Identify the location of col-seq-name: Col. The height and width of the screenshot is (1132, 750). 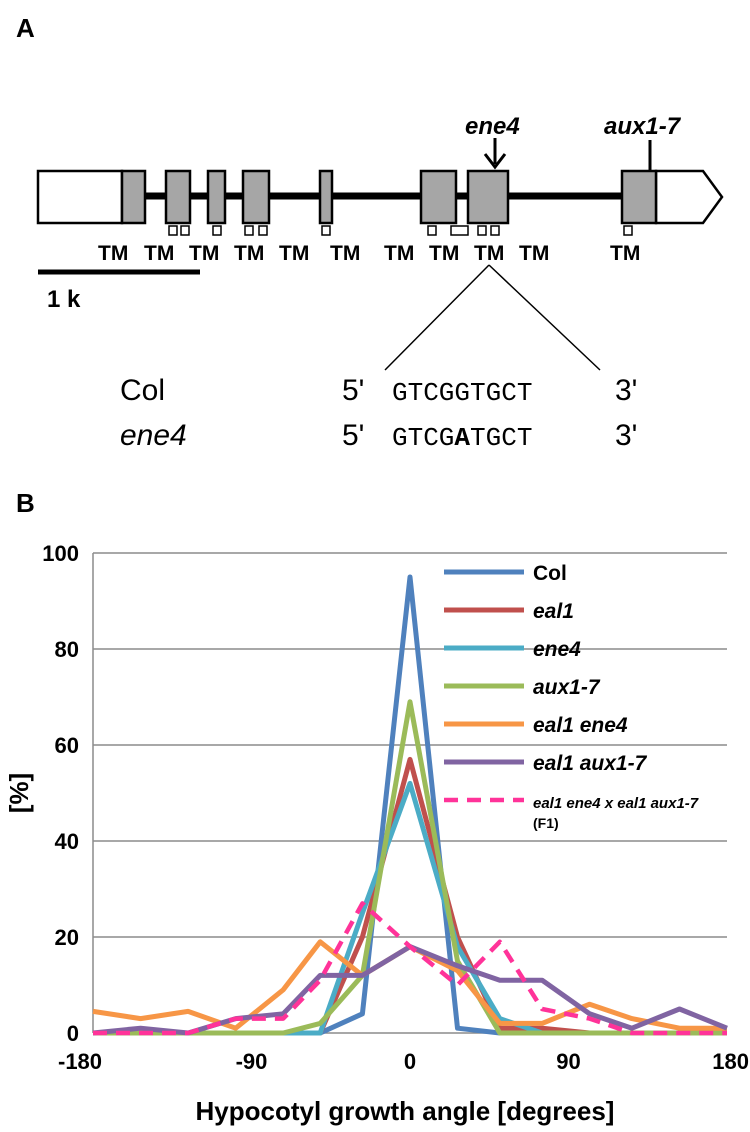
(142, 390).